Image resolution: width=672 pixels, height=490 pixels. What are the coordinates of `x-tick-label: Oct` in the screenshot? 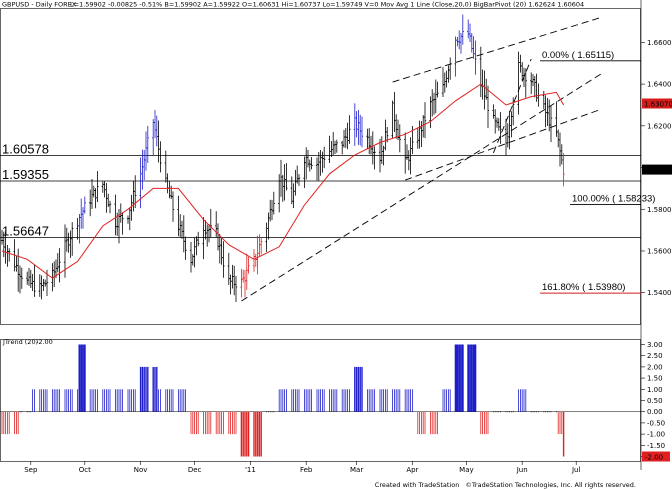 It's located at (85, 470).